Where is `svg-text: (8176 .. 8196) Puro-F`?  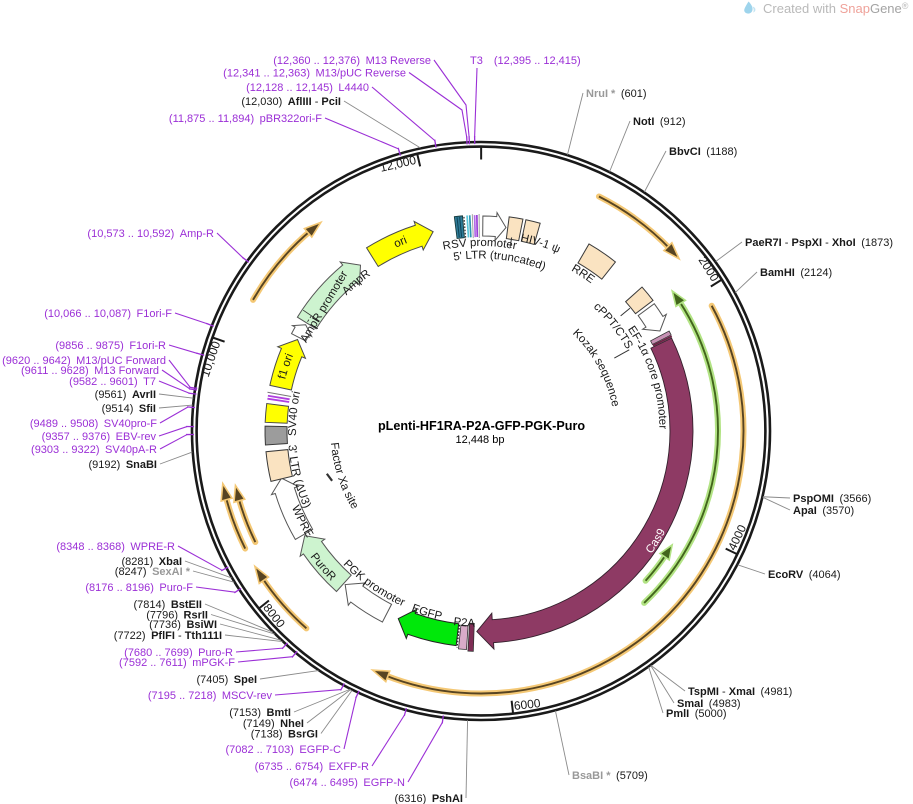
svg-text: (8176 .. 8196) Puro-F is located at coordinates (139, 588).